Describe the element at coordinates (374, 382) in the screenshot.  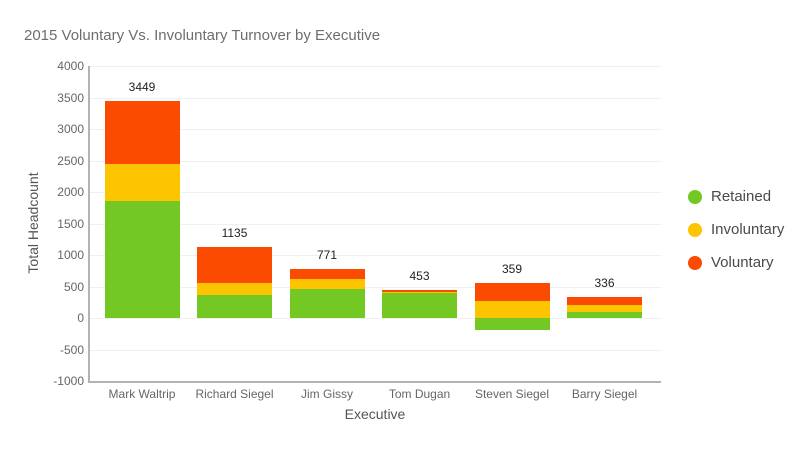
I see `x-axis-line` at that location.